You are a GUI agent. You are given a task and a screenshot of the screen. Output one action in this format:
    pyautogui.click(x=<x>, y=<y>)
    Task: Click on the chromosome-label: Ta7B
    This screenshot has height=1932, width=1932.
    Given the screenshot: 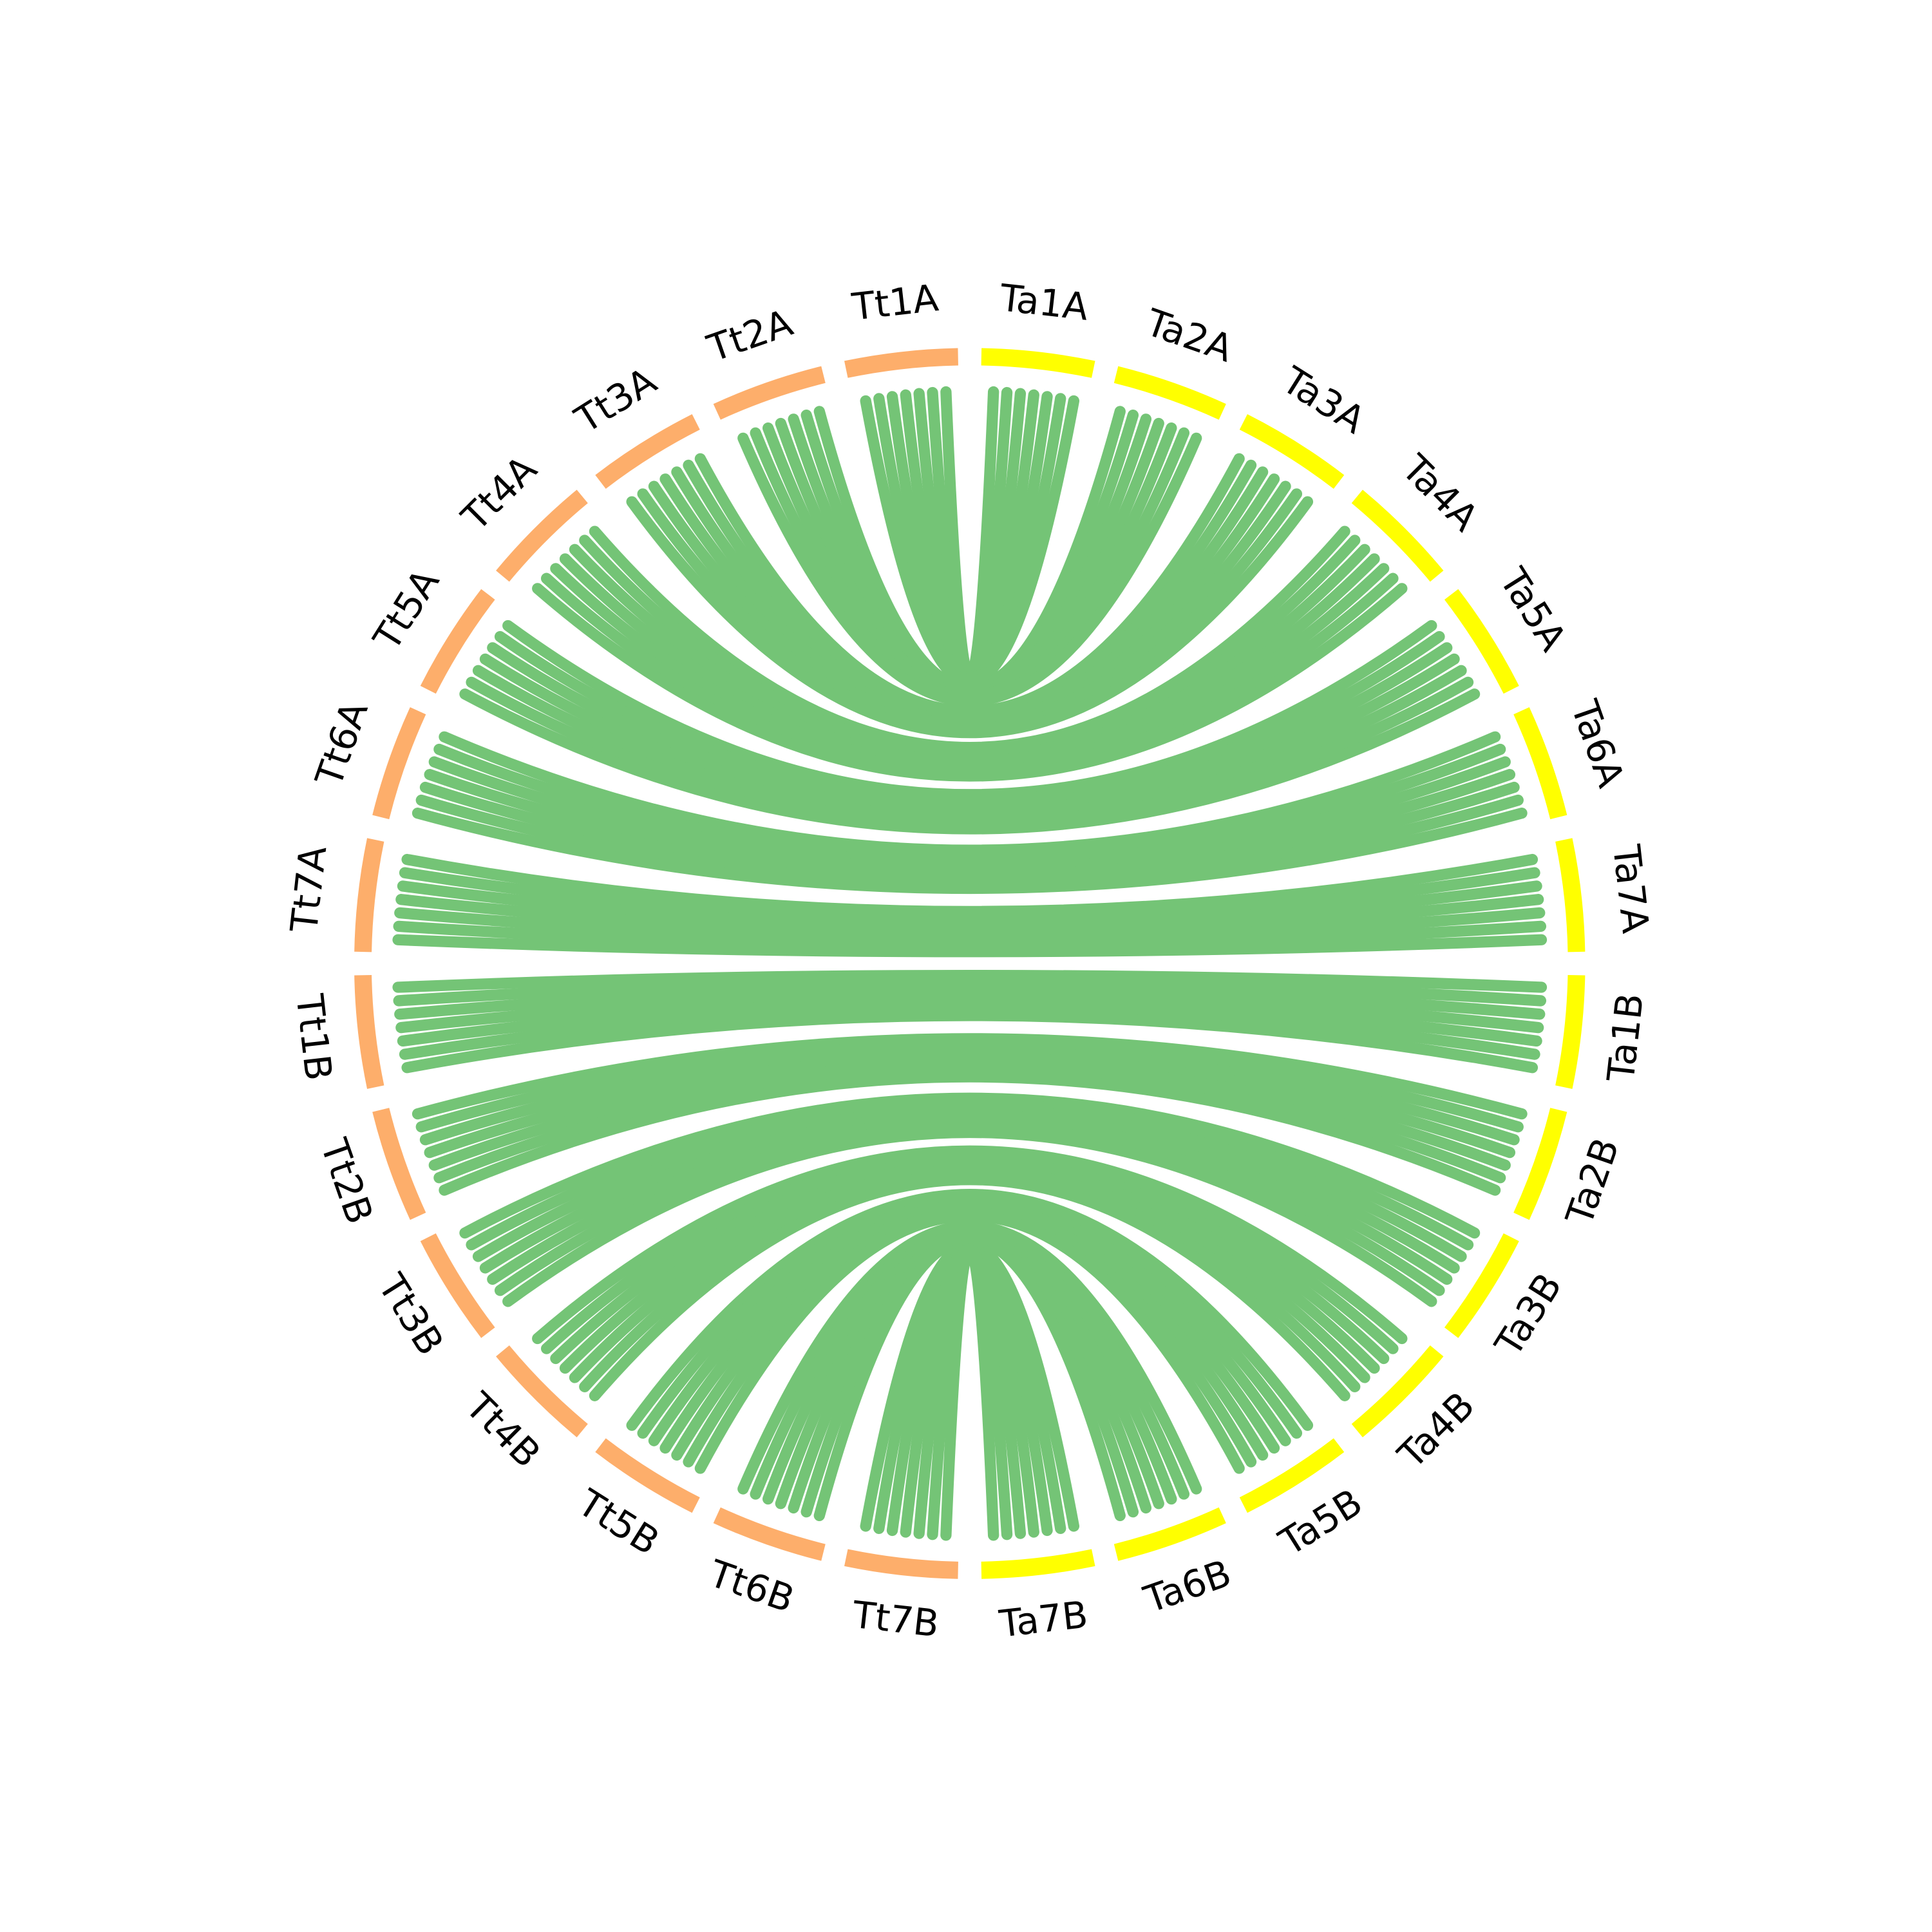 What is the action you would take?
    pyautogui.click(x=1043, y=1620)
    